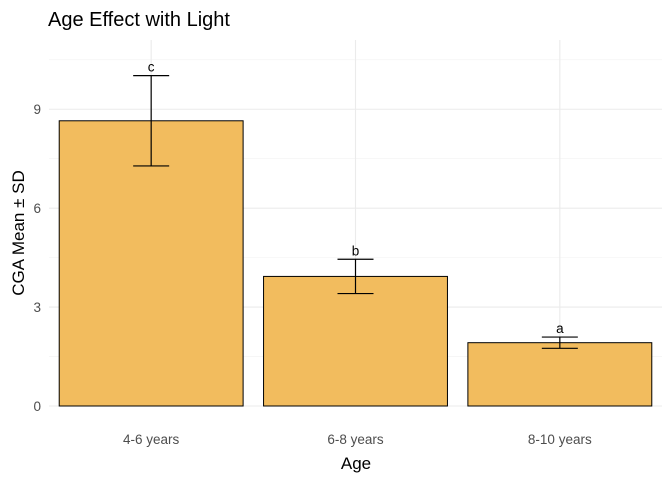 The image size is (672, 480). What do you see at coordinates (356, 250) in the screenshot?
I see `significance-label: b` at bounding box center [356, 250].